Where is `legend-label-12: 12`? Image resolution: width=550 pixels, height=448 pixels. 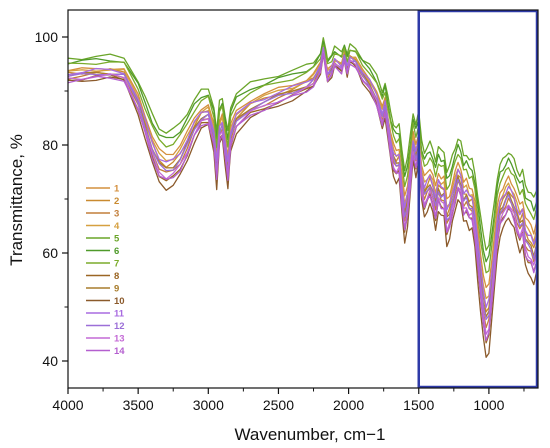
legend-label-12: 12 is located at coordinates (119, 326).